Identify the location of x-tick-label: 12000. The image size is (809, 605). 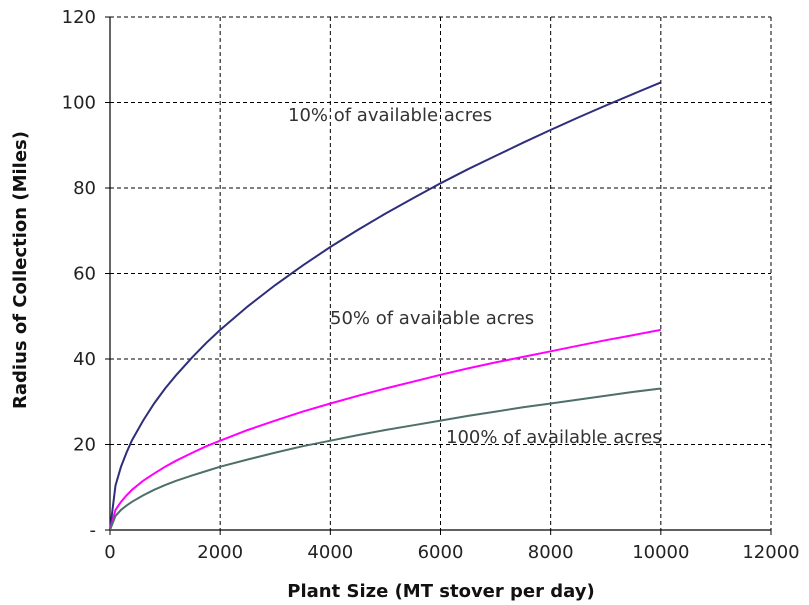
(770, 552).